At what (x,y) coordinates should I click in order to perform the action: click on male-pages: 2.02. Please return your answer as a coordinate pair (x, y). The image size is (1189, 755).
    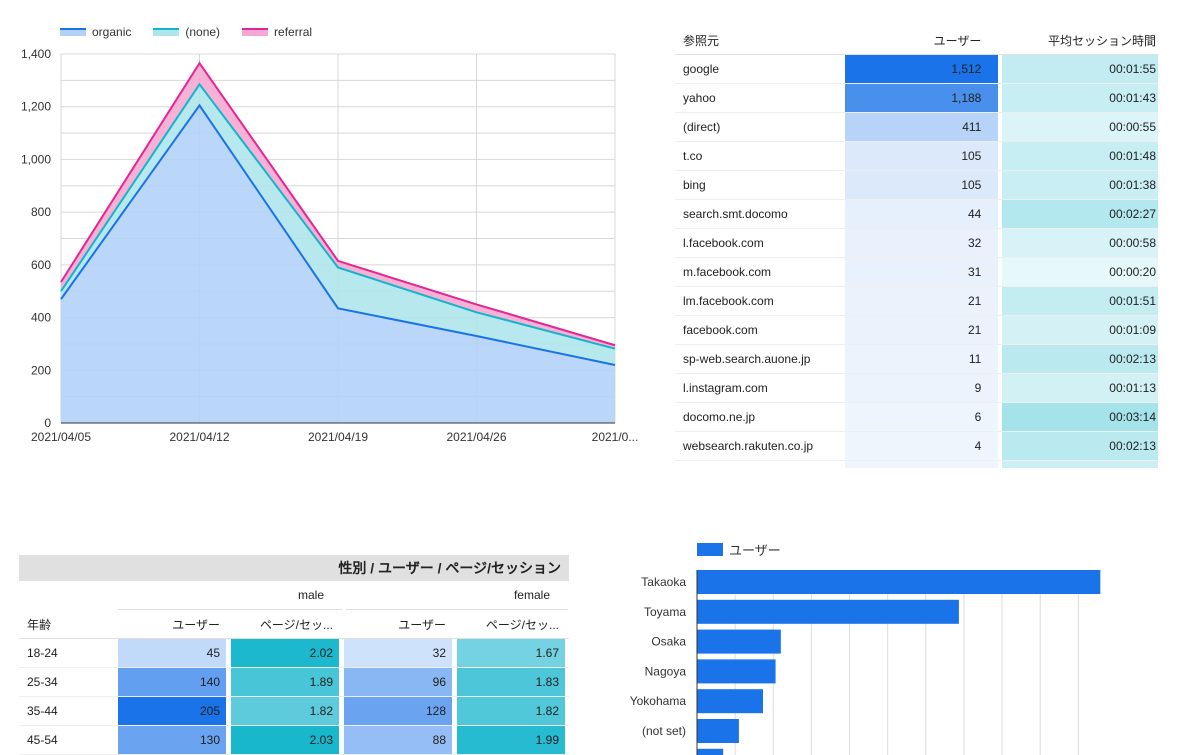
    Looking at the image, I should click on (285, 653).